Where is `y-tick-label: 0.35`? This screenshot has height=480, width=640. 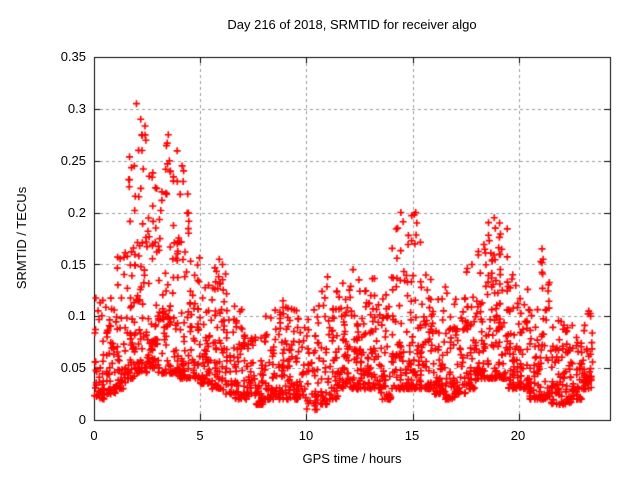 y-tick-label: 0.35 is located at coordinates (73, 56).